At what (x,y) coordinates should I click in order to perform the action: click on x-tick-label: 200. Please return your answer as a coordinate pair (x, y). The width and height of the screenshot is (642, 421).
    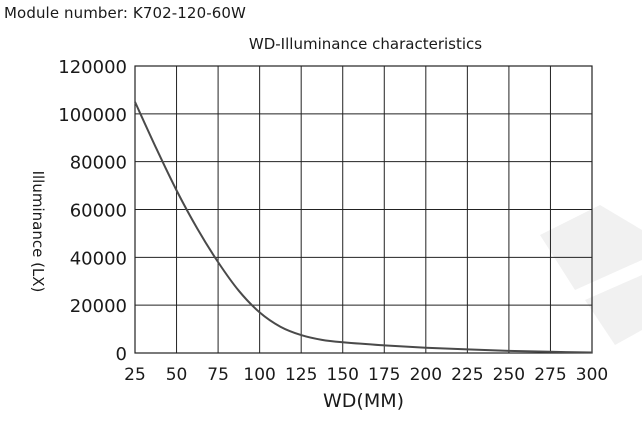
    Looking at the image, I should click on (426, 375).